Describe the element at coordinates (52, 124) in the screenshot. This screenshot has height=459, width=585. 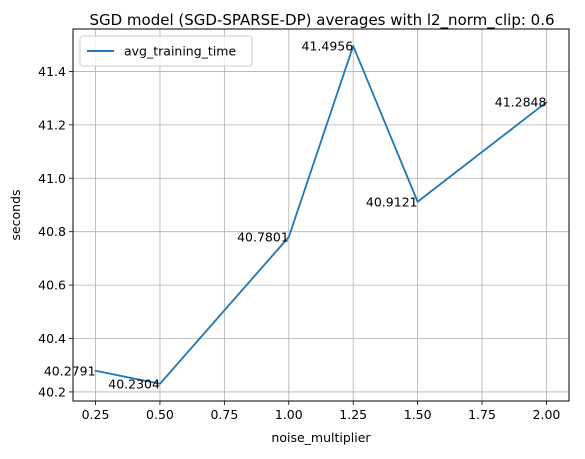
I see `y-tick-label: 41.2` at that location.